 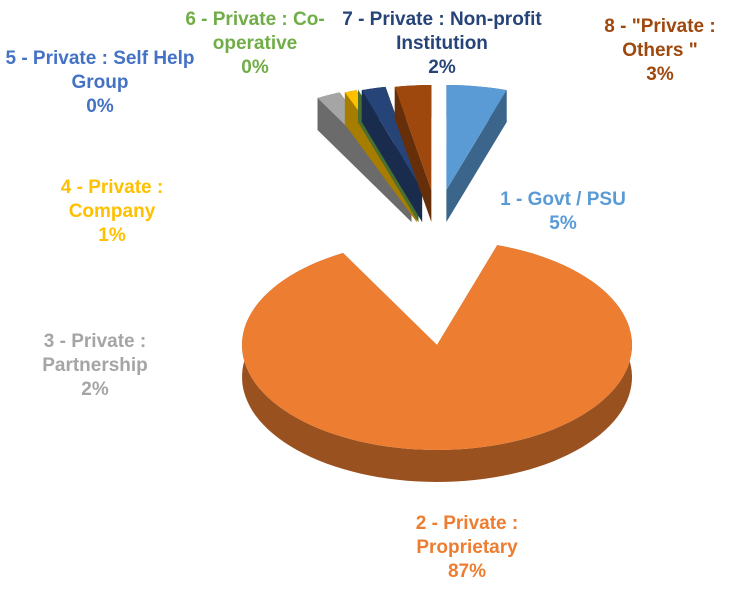 I want to click on value-label: 1%, so click(x=112, y=235).